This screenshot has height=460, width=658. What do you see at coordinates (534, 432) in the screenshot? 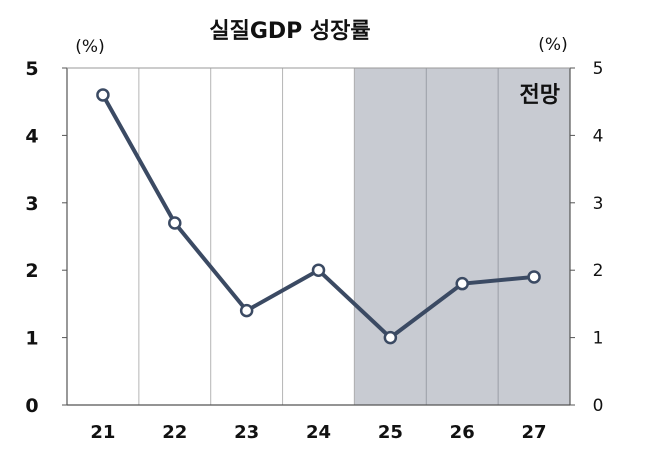
I see `x-tick-label: 27` at bounding box center [534, 432].